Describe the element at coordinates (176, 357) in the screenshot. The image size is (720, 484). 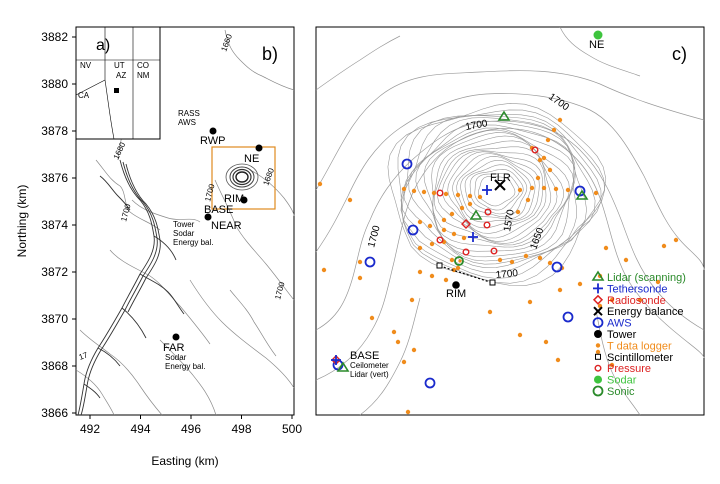
I see `site-sub-label: Sodar` at that location.